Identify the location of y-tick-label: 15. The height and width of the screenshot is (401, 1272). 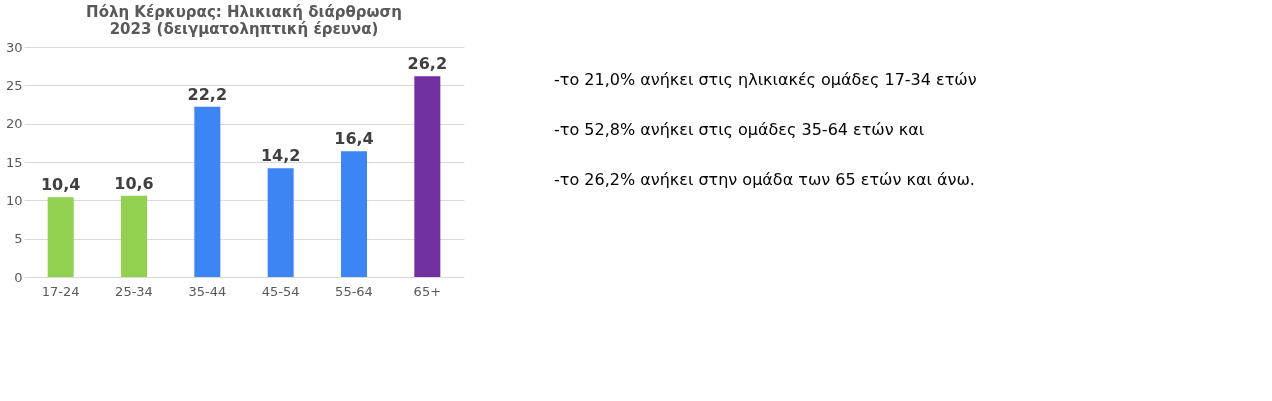
(14, 162).